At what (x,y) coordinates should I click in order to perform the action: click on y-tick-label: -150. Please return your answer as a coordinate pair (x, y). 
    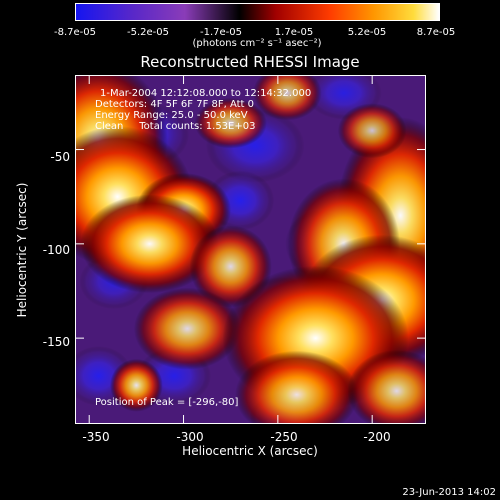
    Looking at the image, I should click on (56, 342).